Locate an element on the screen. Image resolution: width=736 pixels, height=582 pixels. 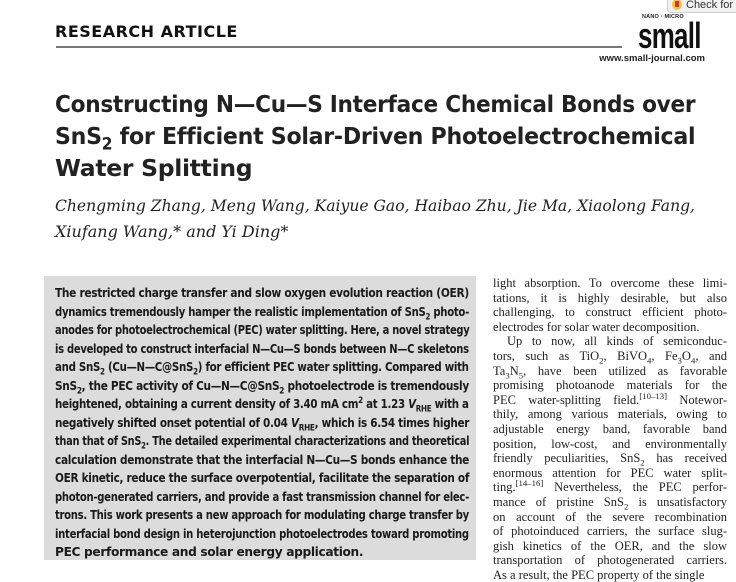
text-line: position, low-cost, and environmentally is located at coordinates (610, 444).